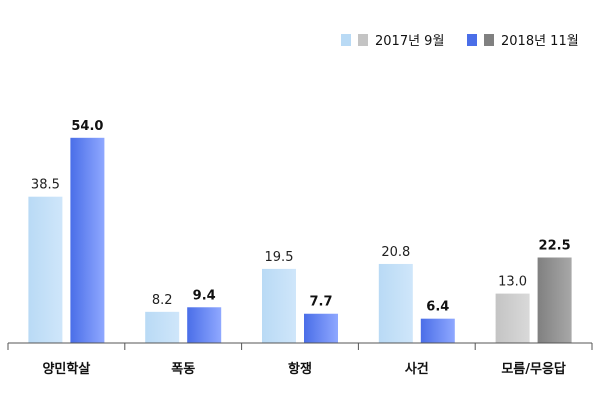 This screenshot has width=600, height=400. What do you see at coordinates (66, 369) in the screenshot?
I see `category-label-0: 양민학살` at bounding box center [66, 369].